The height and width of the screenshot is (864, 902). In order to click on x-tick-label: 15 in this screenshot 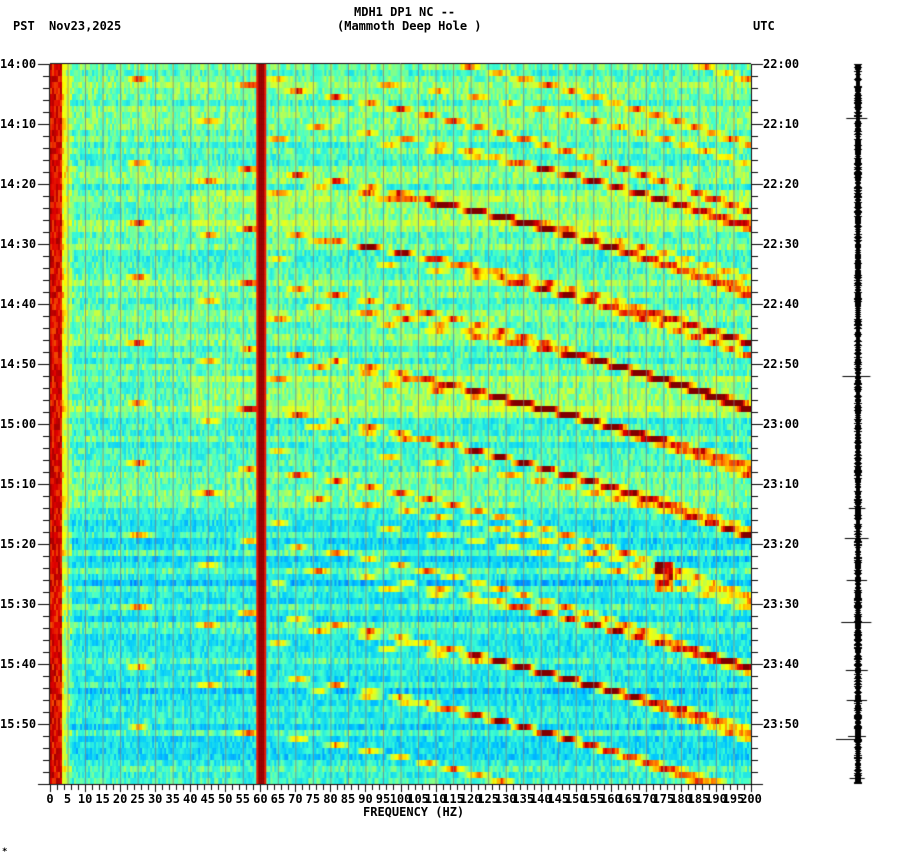, I will do `click(102, 799)`.